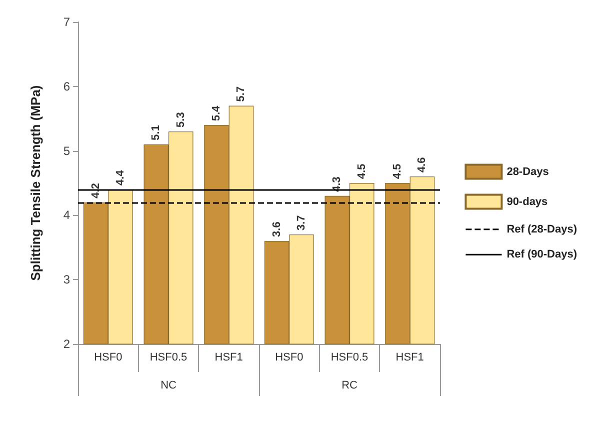 This screenshot has height=424, width=590. I want to click on data-label: 3.7, so click(302, 223).